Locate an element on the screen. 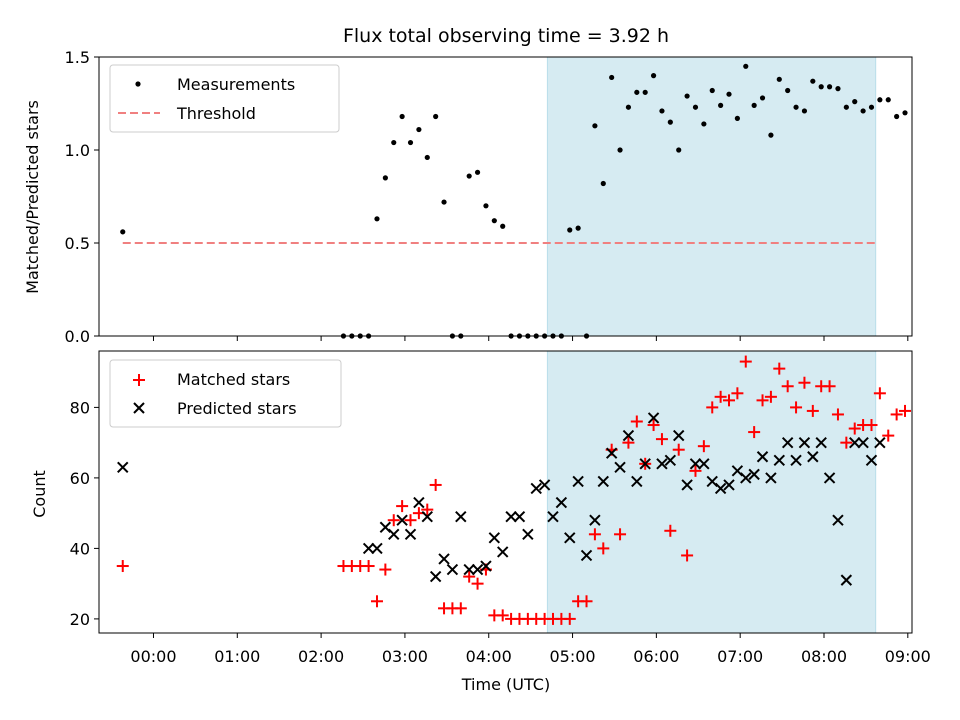 Image resolution: width=960 pixels, height=720 pixels. y-tick-label: 60 is located at coordinates (80, 478).